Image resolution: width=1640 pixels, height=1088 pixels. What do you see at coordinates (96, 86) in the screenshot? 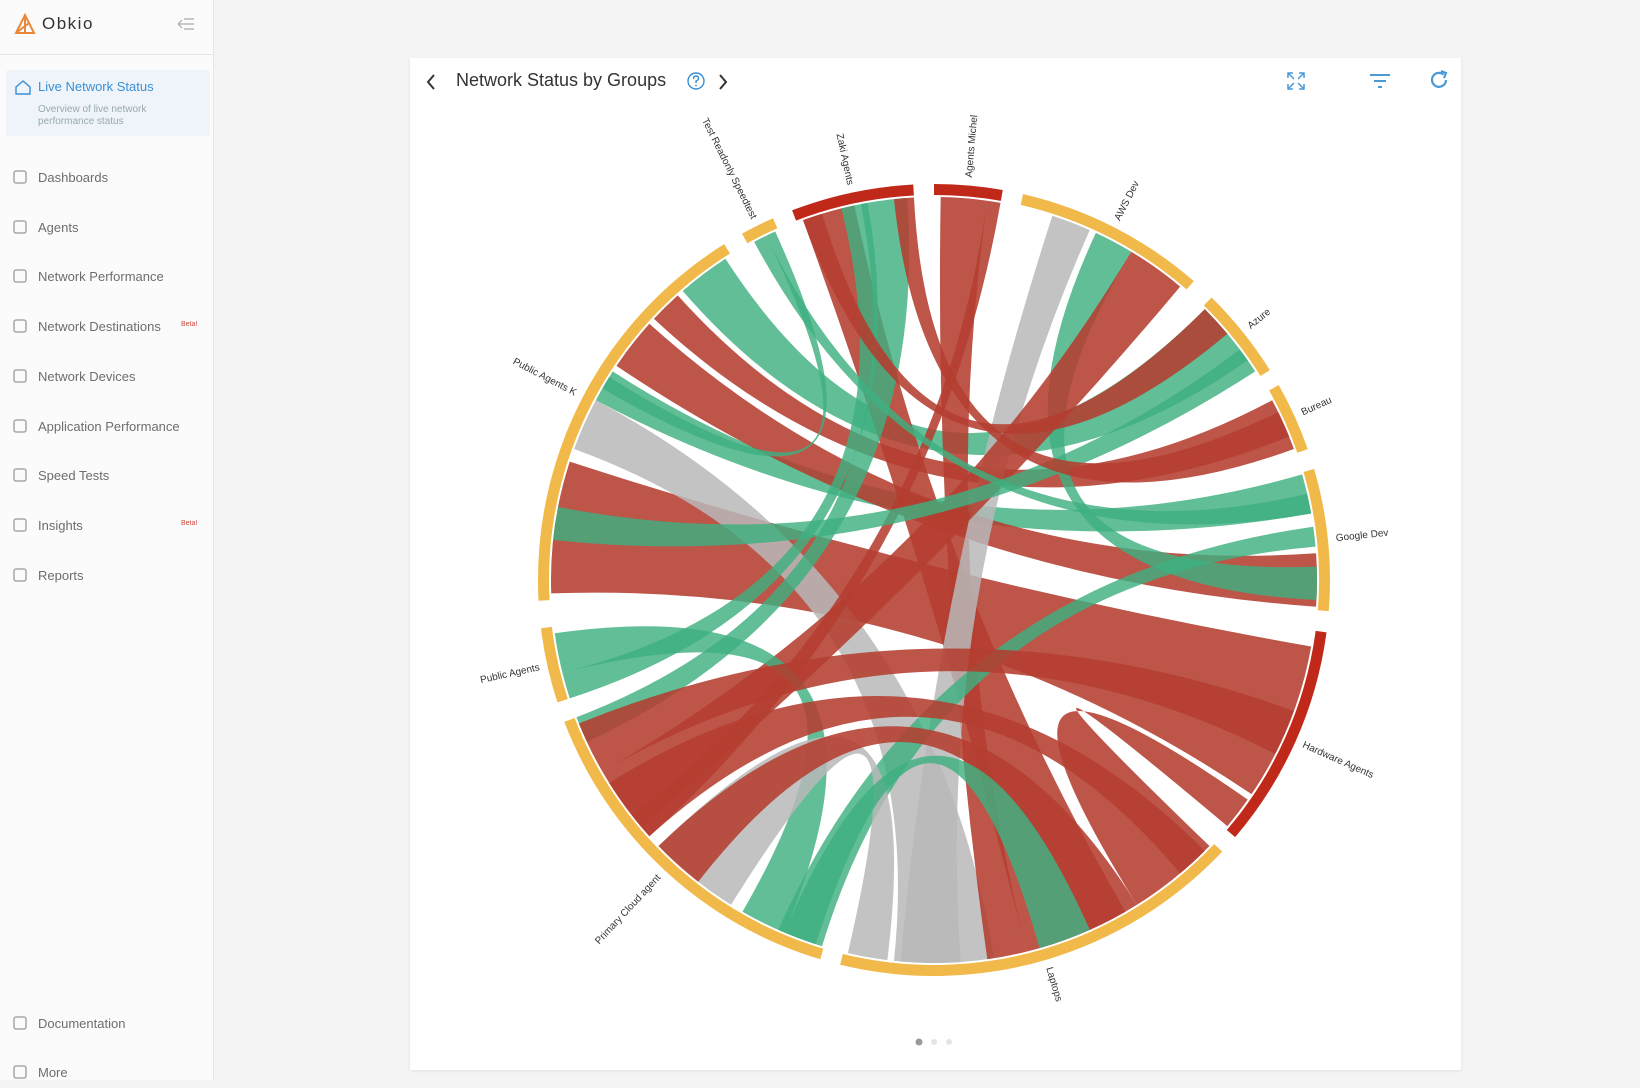
I see `active-label: Live Network Status` at bounding box center [96, 86].